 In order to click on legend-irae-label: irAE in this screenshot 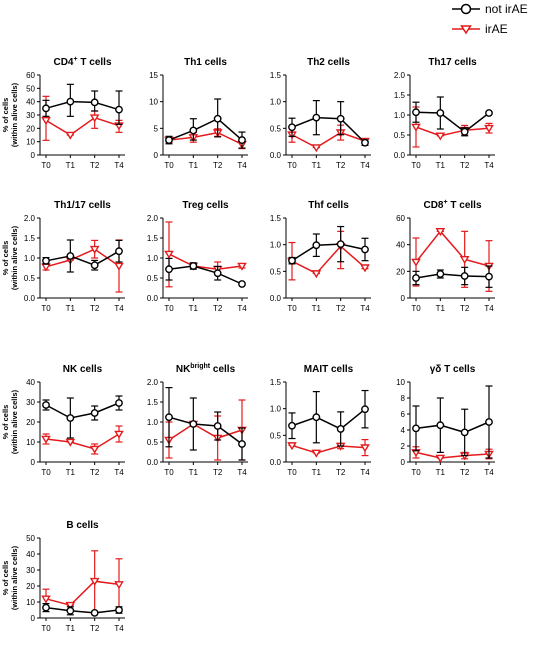, I will do `click(496, 29)`.